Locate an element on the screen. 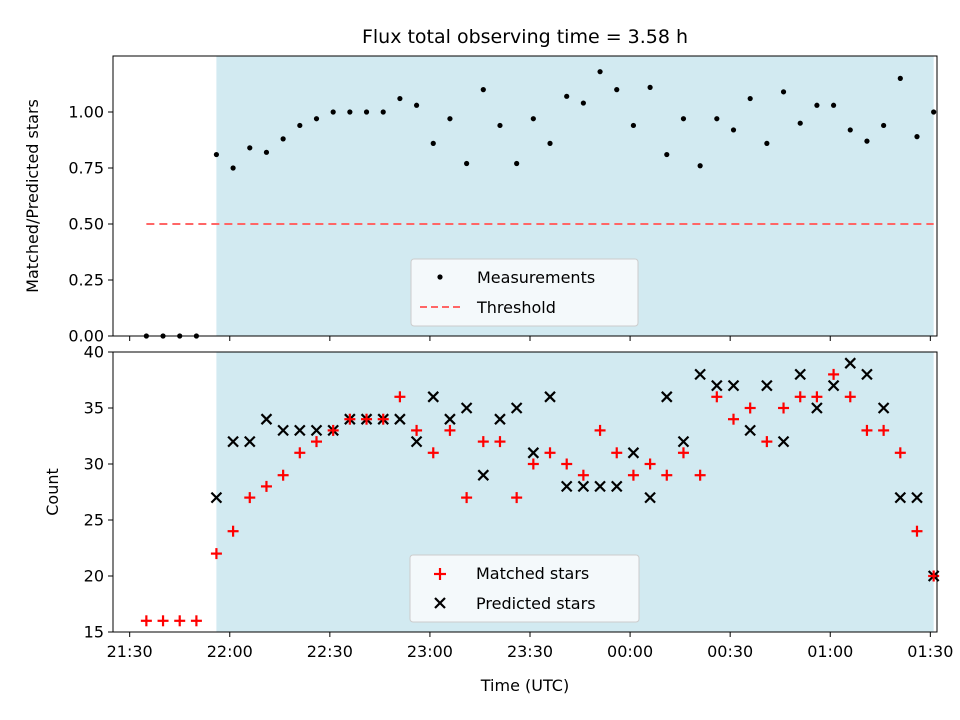  y-tick-label: 0.75 is located at coordinates (86, 168).